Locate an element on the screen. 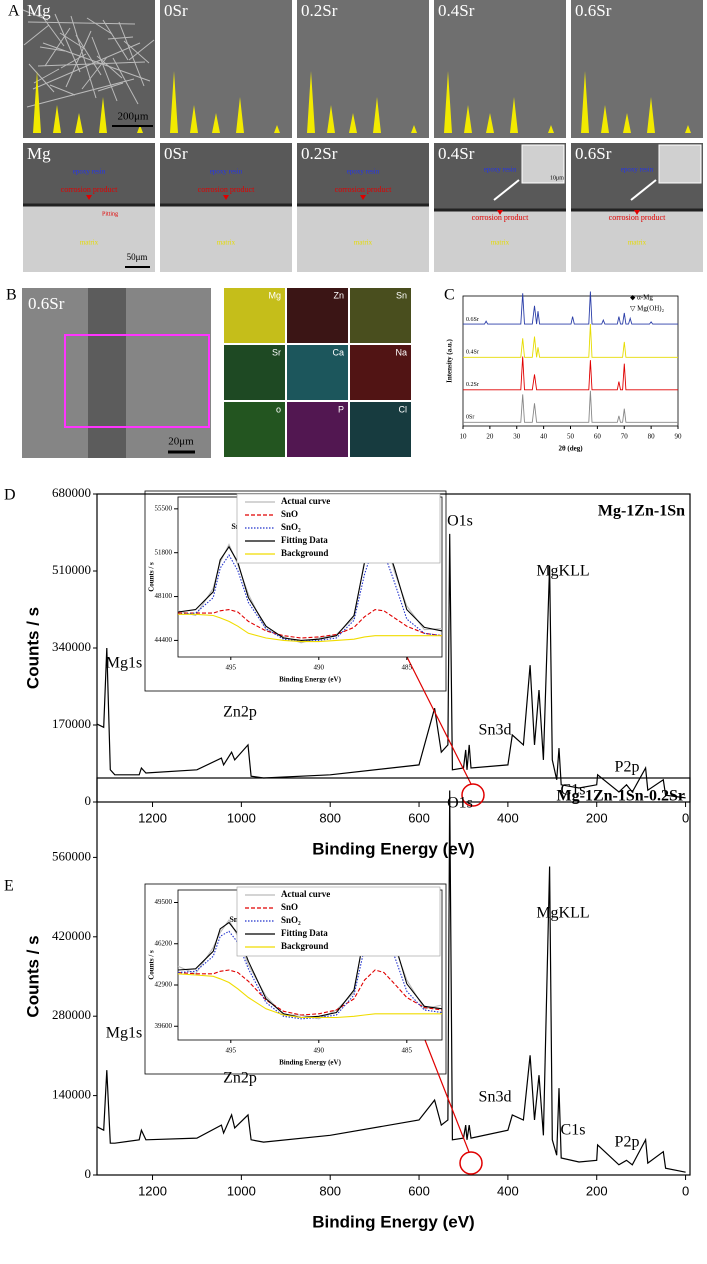 This screenshot has width=707, height=1264. highlight-circle is located at coordinates (473, 795).